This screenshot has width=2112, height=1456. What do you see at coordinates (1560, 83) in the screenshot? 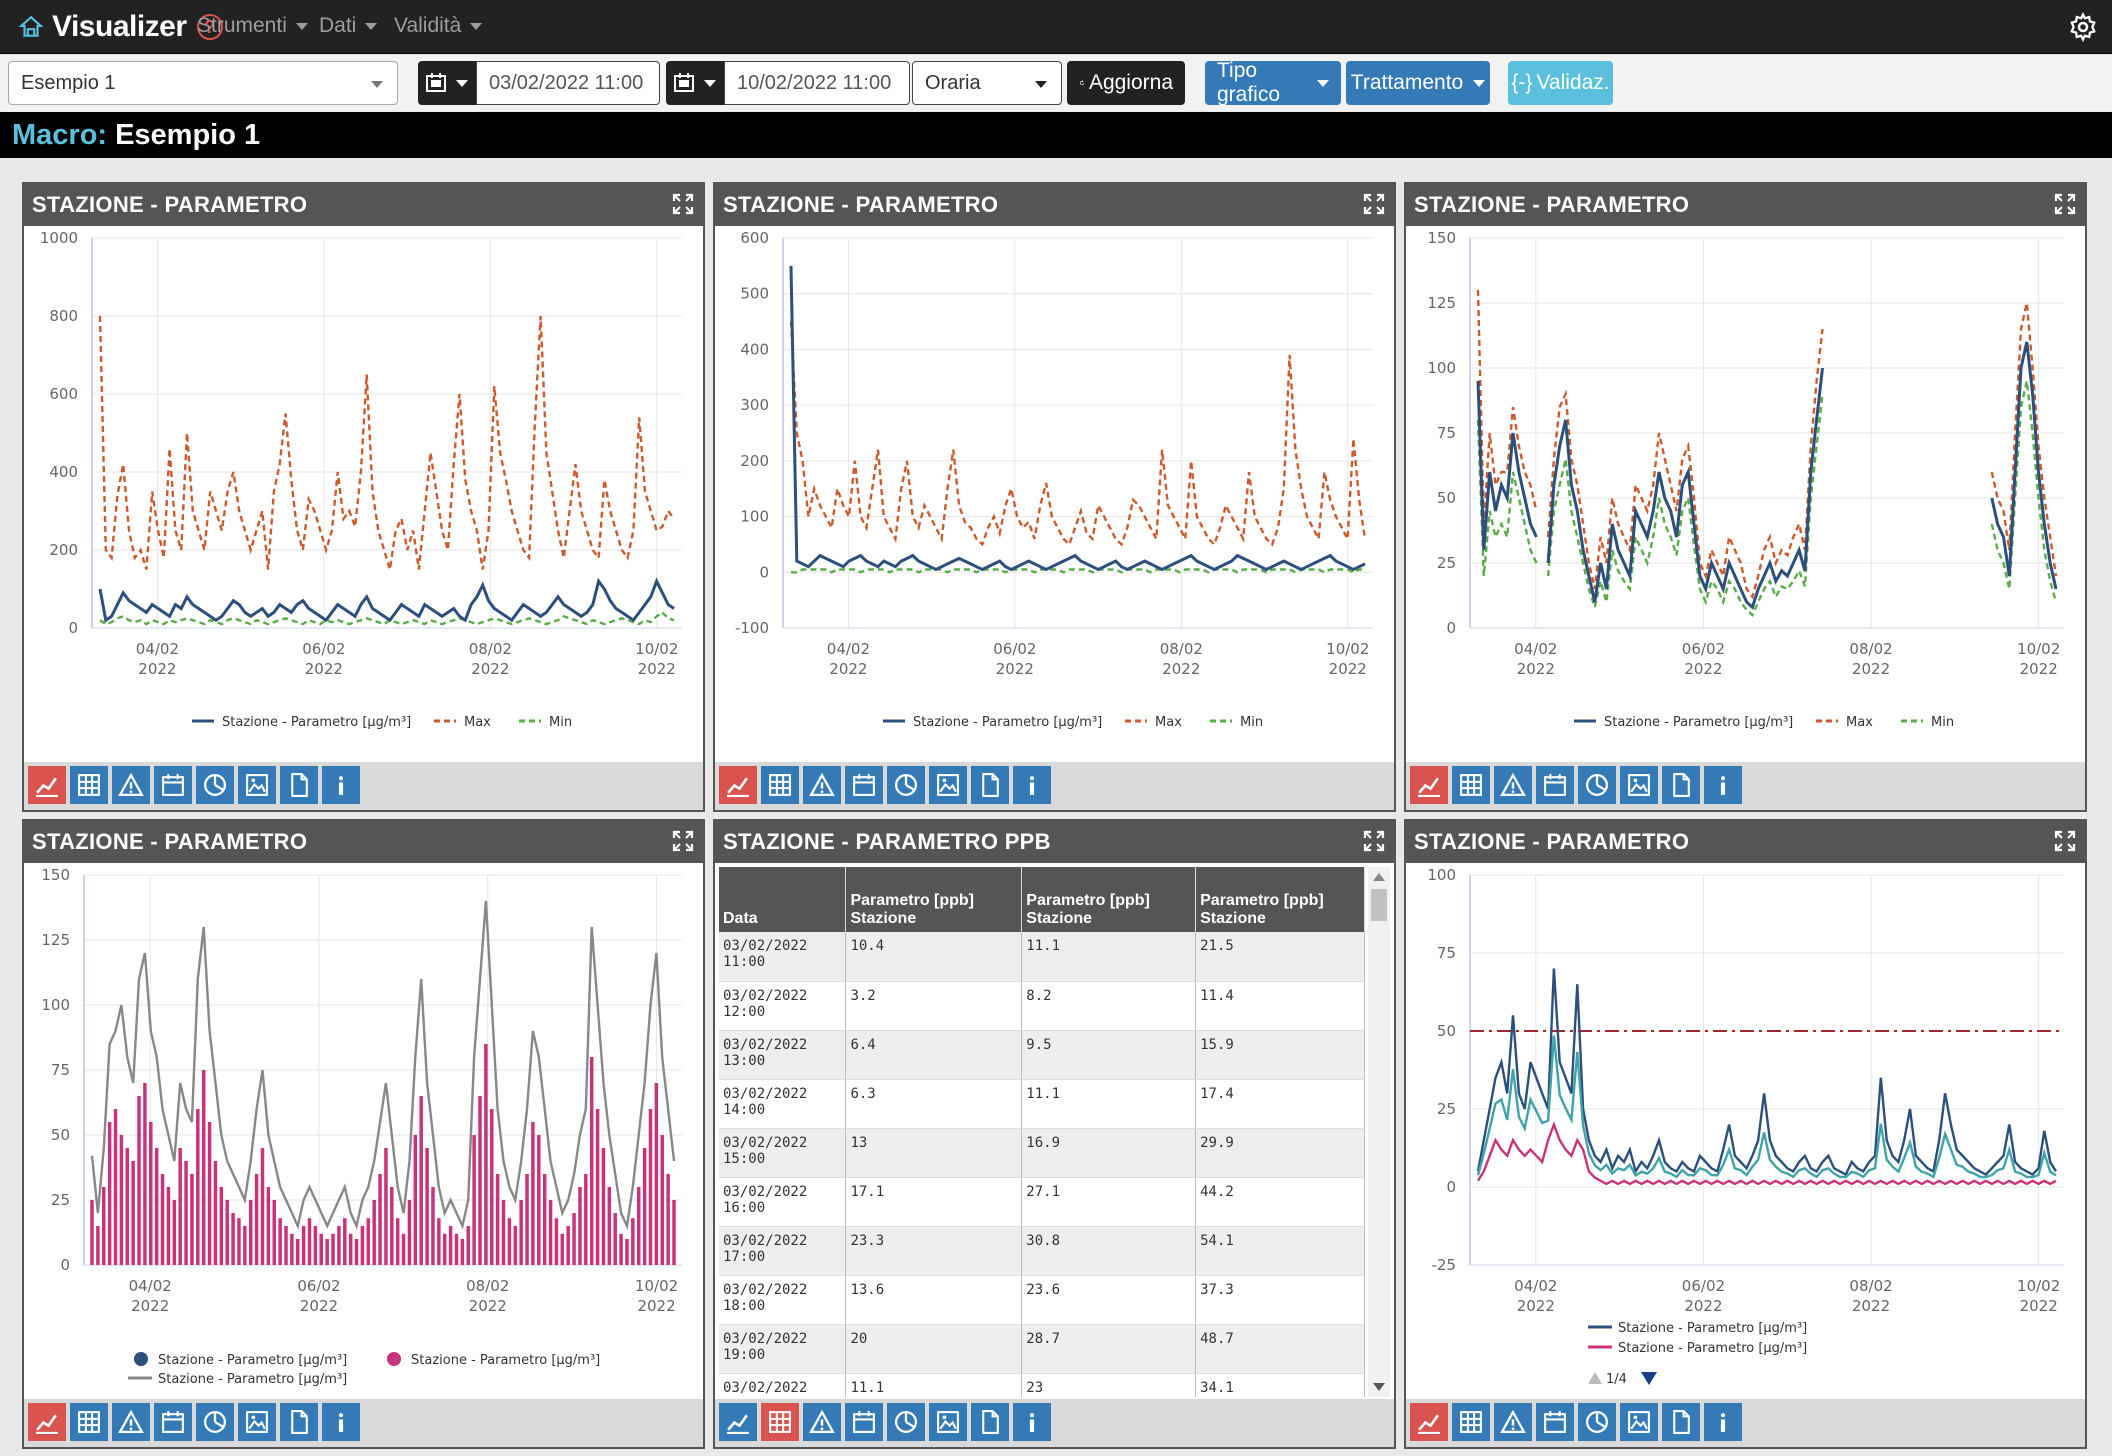
I see `validate-button: {-} Validaz.` at bounding box center [1560, 83].